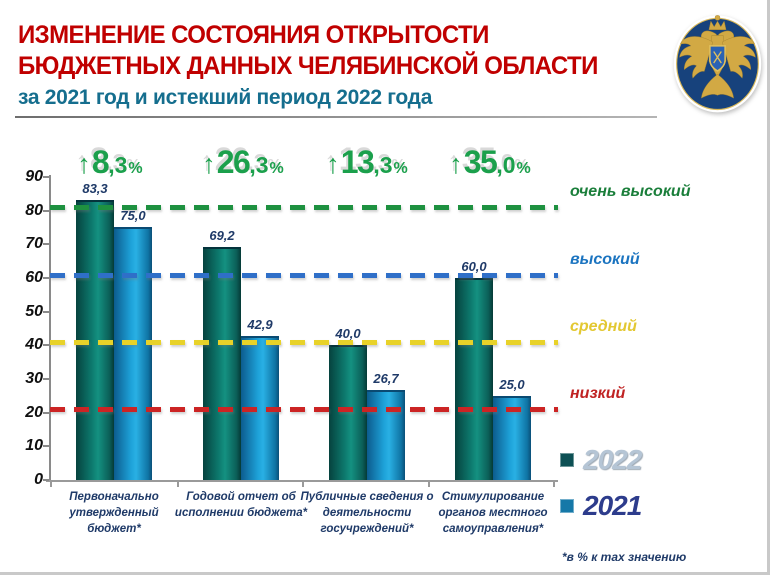  What do you see at coordinates (630, 191) in the screenshot?
I see `threshold-label: очень высокий` at bounding box center [630, 191].